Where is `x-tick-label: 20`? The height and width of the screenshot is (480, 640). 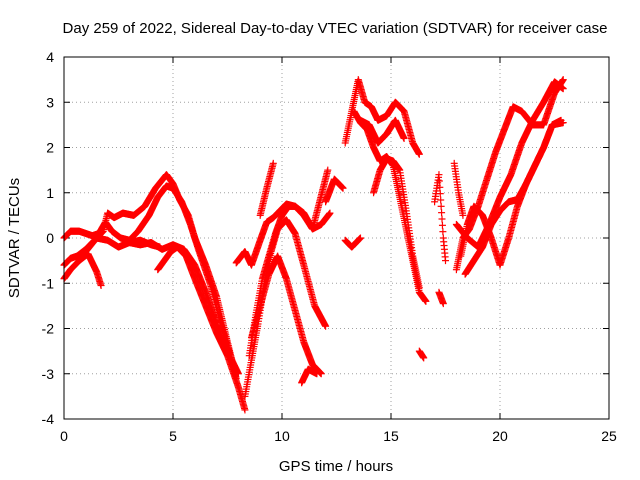 x-tick-label: 20 is located at coordinates (500, 436).